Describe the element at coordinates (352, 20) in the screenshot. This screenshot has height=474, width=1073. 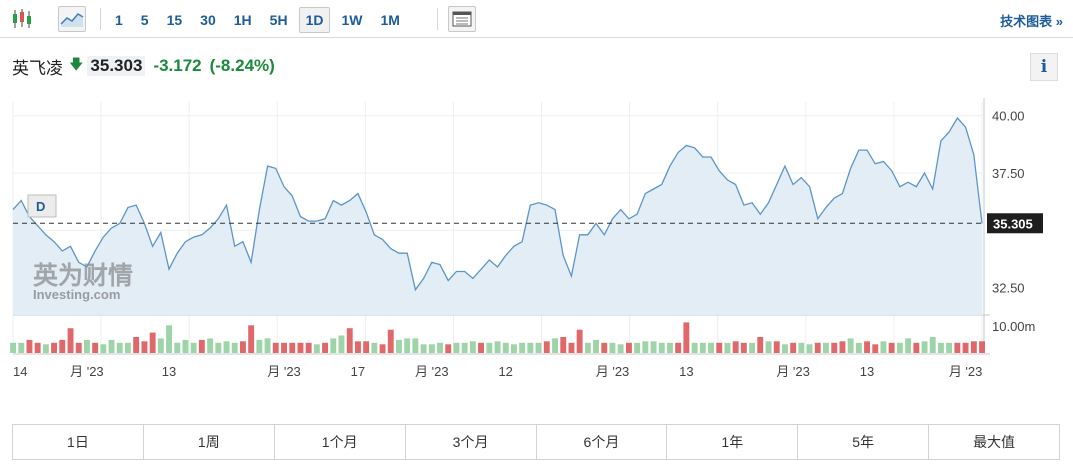
I see `interval-1w: 1W` at that location.